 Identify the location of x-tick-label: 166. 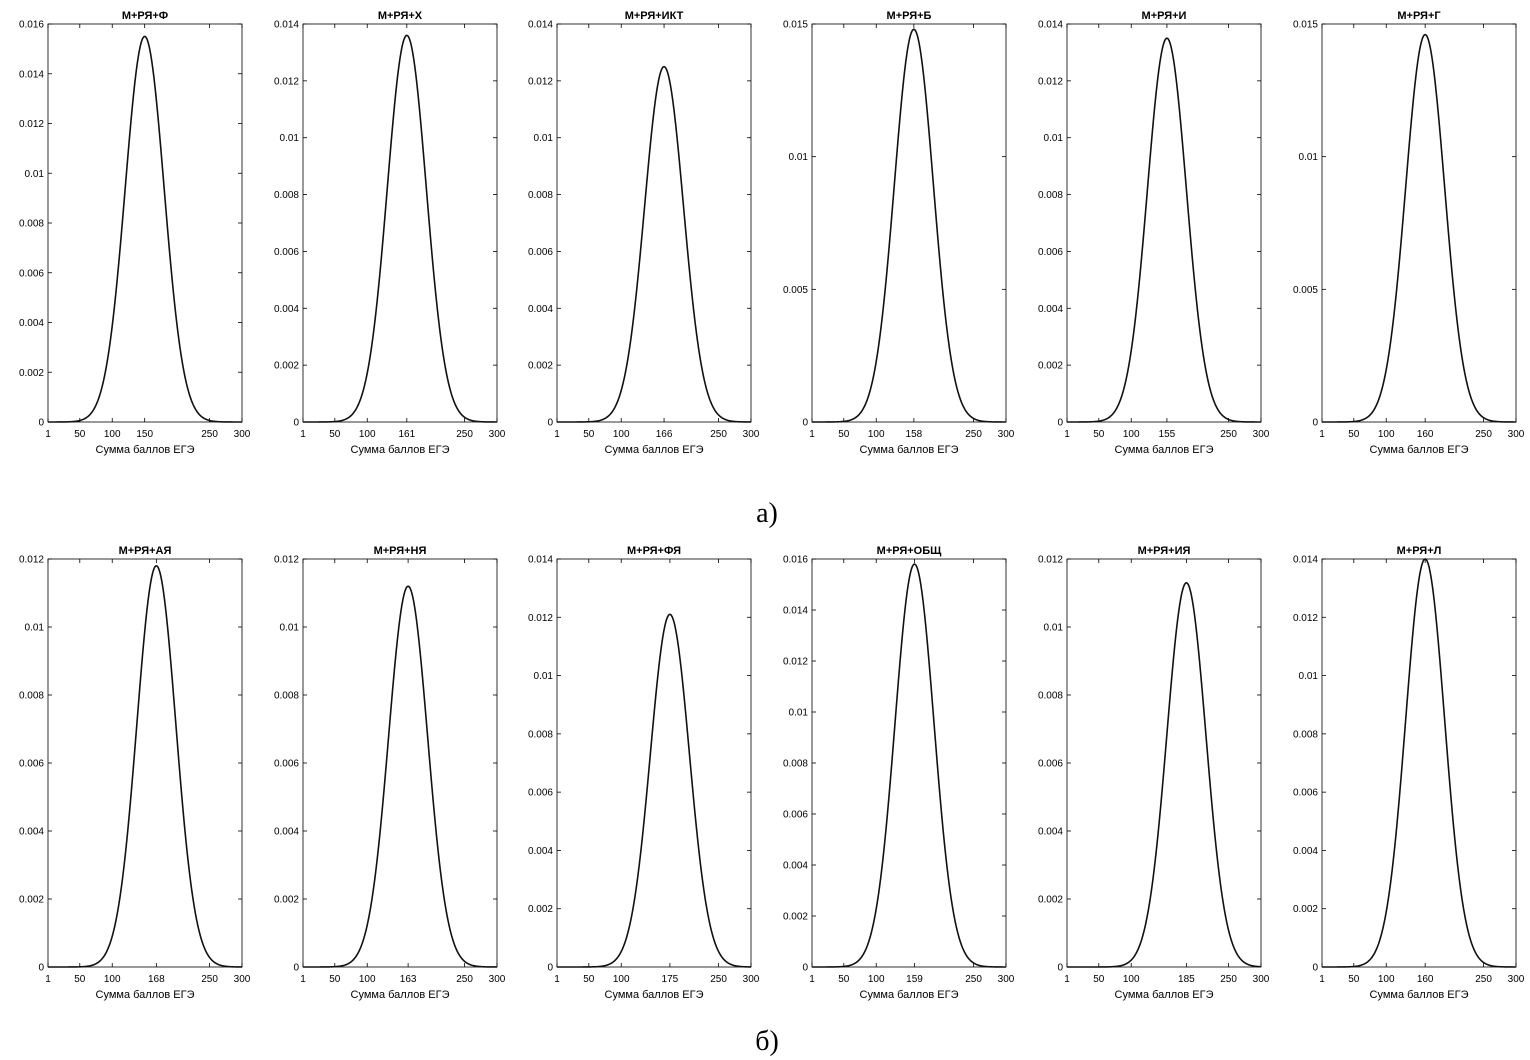
(664, 434).